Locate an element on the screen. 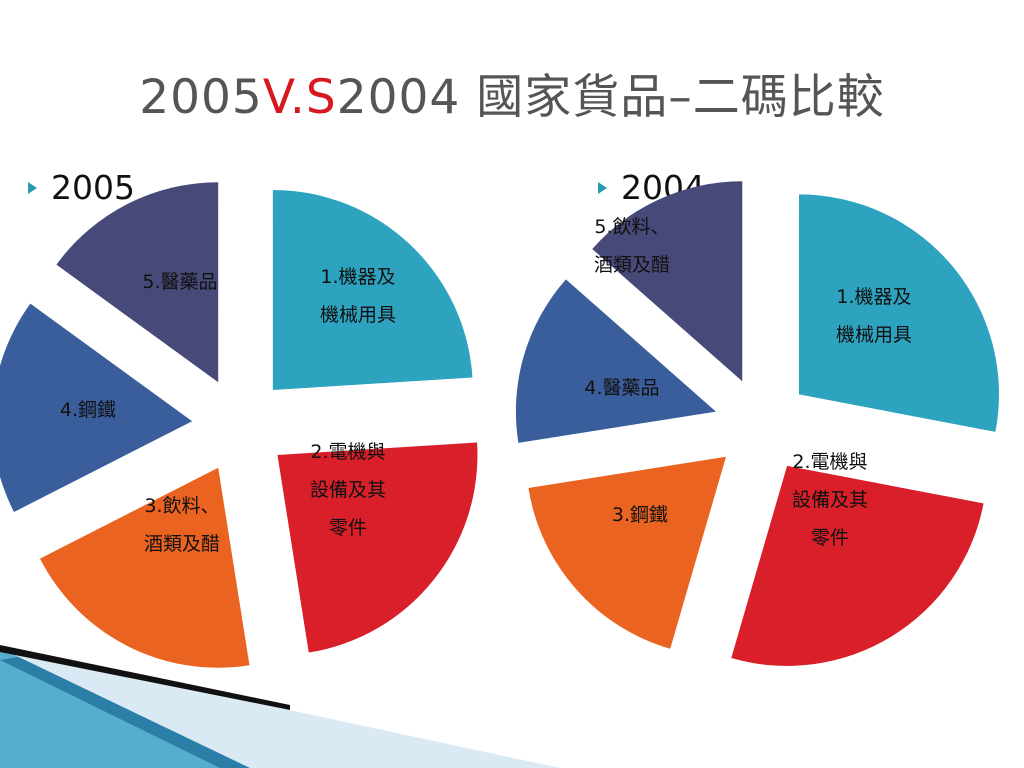 The width and height of the screenshot is (1024, 768). title-vs: V.S is located at coordinates (299, 97).